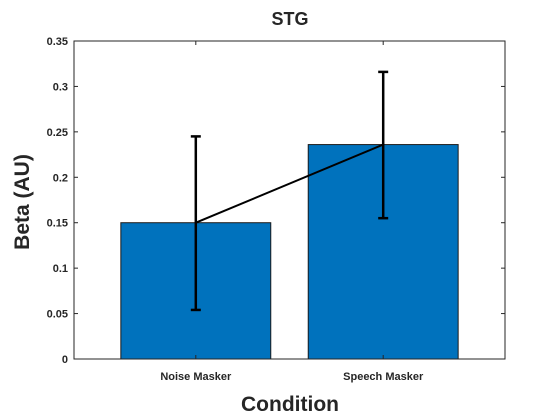  I want to click on y-tick-label-1: 0.05, so click(57, 315).